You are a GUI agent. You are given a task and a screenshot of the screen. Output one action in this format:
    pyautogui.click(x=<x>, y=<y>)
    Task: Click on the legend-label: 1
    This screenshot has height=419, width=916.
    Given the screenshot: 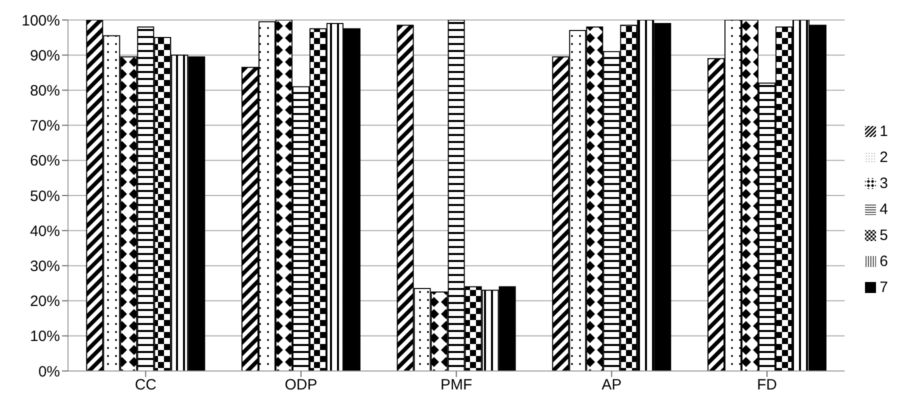 What is the action you would take?
    pyautogui.click(x=884, y=131)
    